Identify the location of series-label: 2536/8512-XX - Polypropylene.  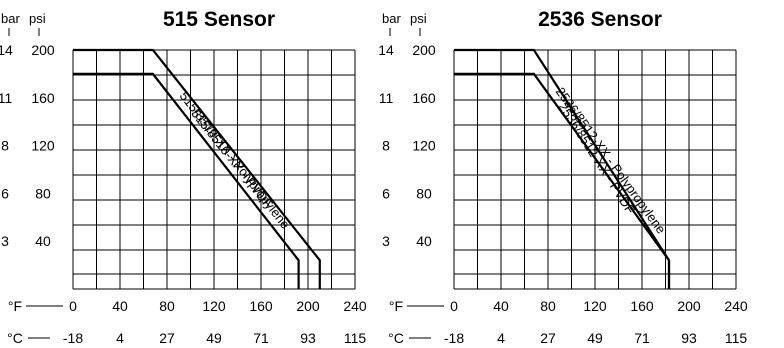
(611, 160).